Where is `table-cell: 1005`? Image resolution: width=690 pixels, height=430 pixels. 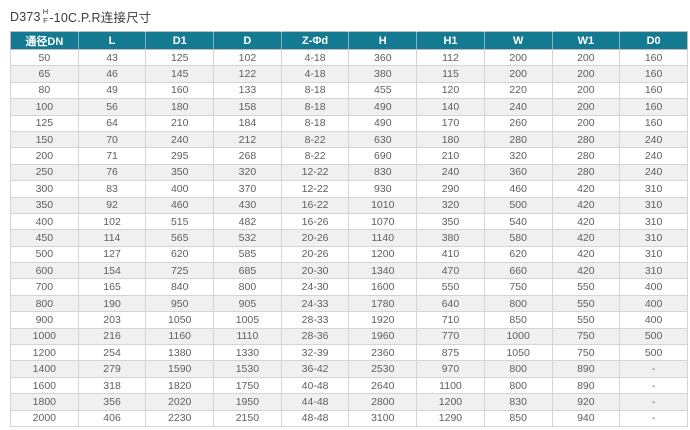 table-cell: 1005 is located at coordinates (247, 320).